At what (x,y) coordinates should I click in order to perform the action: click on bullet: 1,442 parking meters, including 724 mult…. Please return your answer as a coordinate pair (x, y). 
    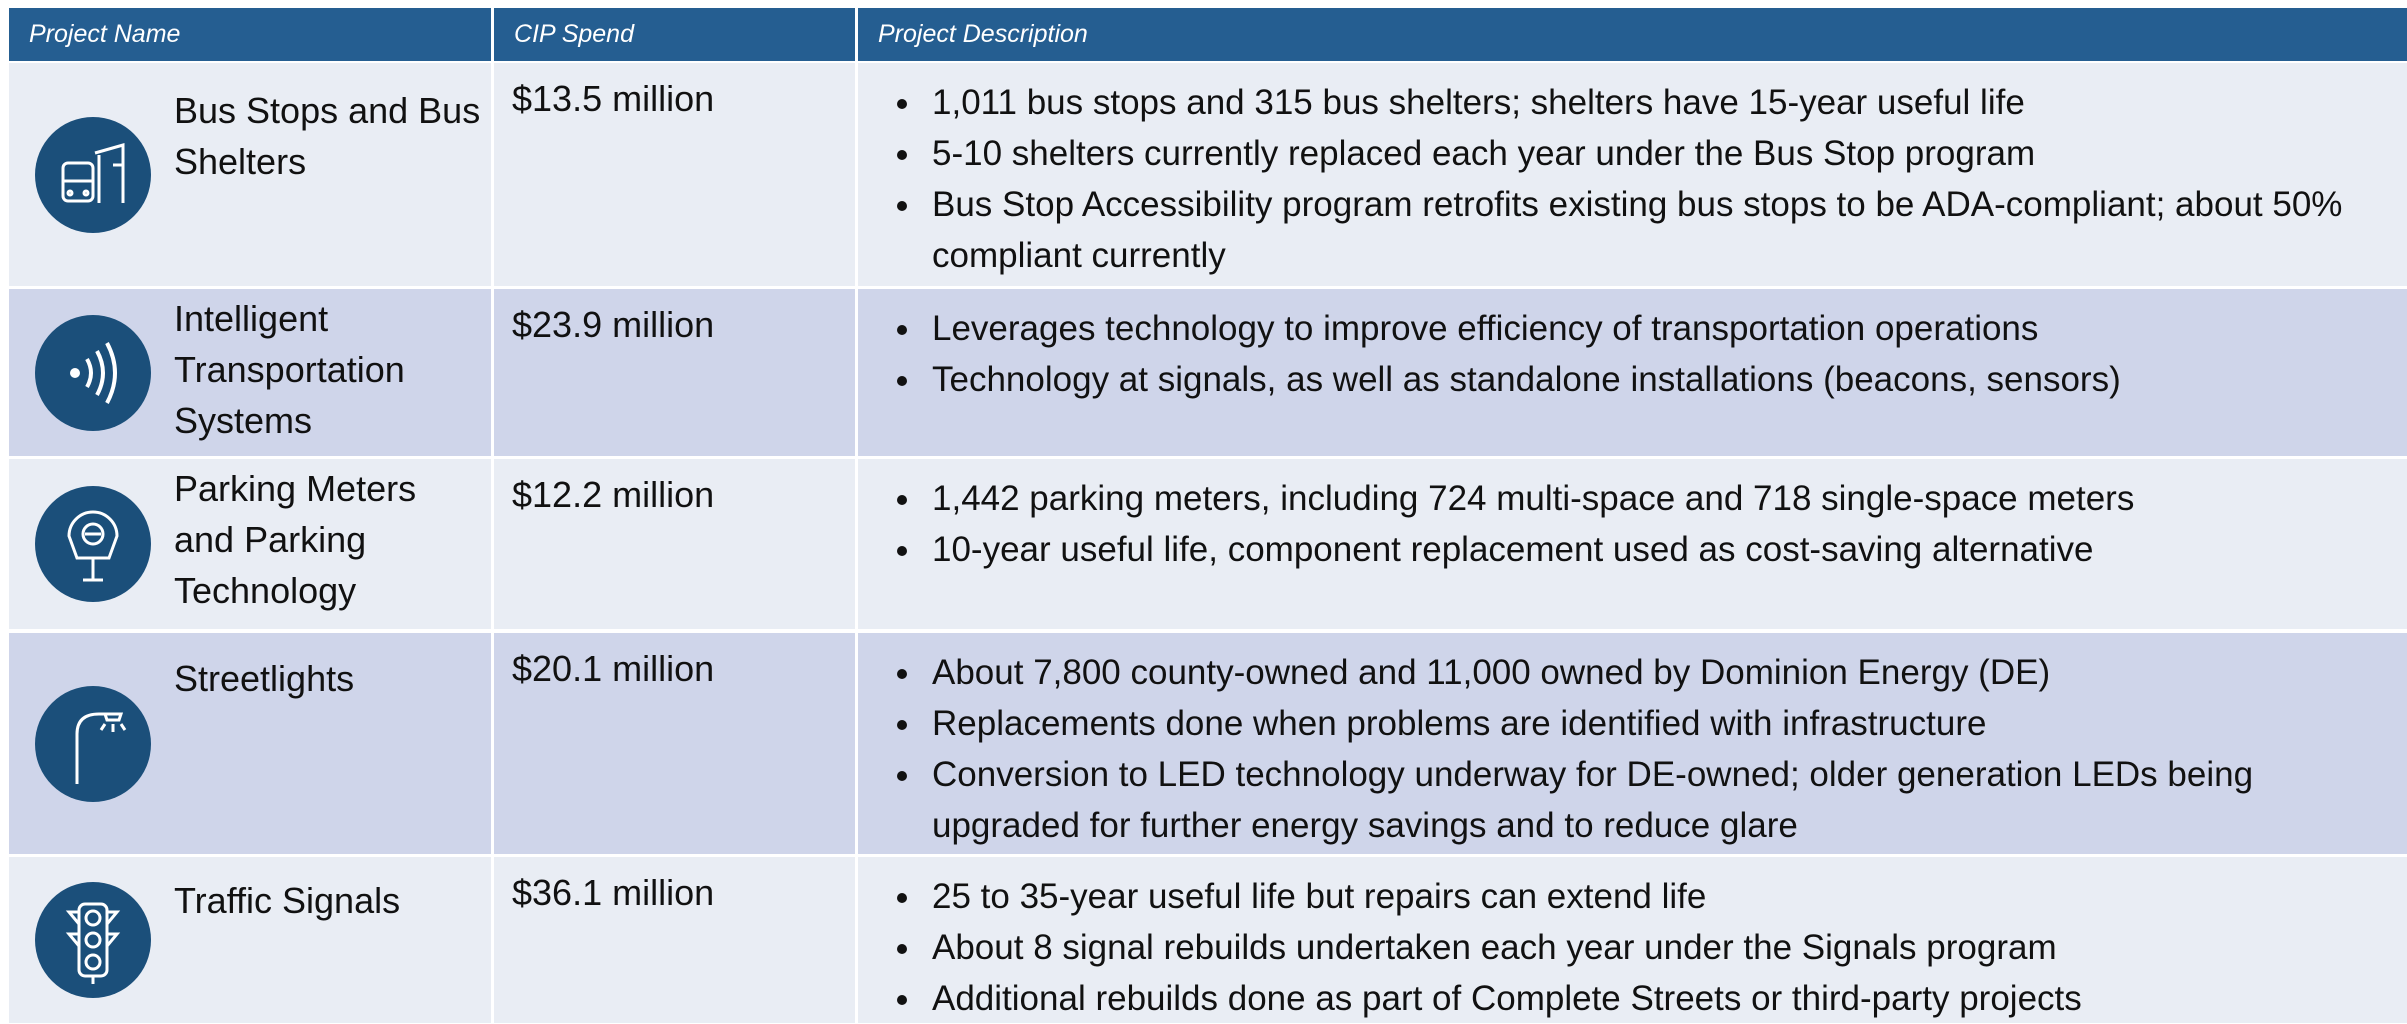
    Looking at the image, I should click on (1655, 498).